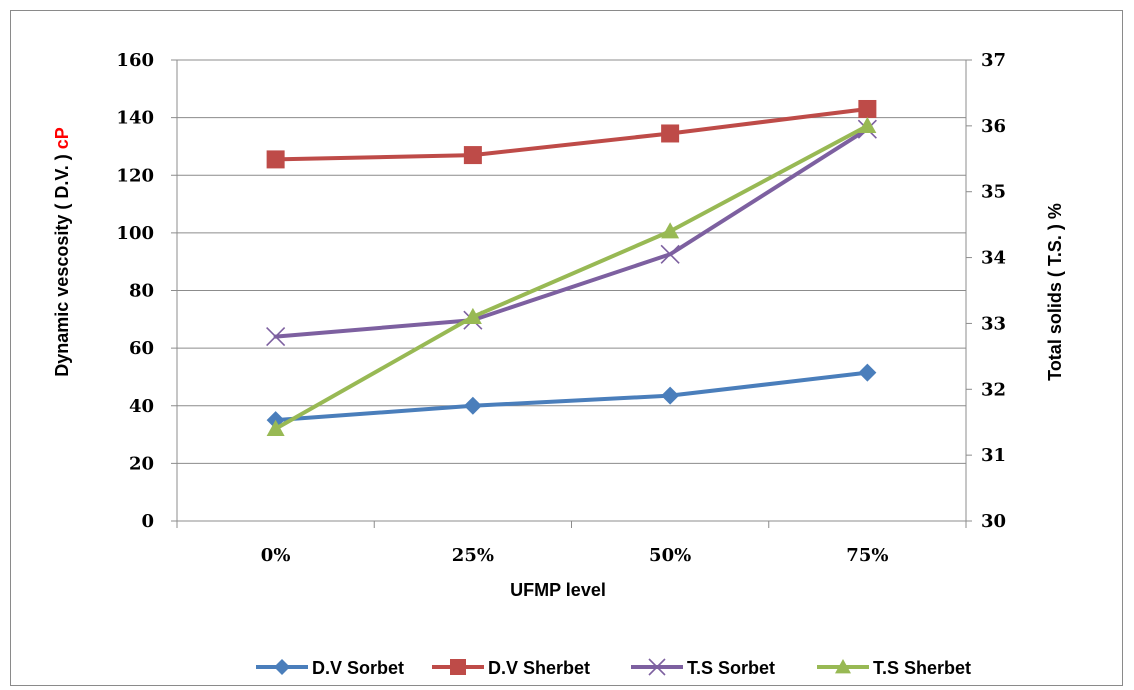  I want to click on right-tick-label: 36, so click(993, 126).